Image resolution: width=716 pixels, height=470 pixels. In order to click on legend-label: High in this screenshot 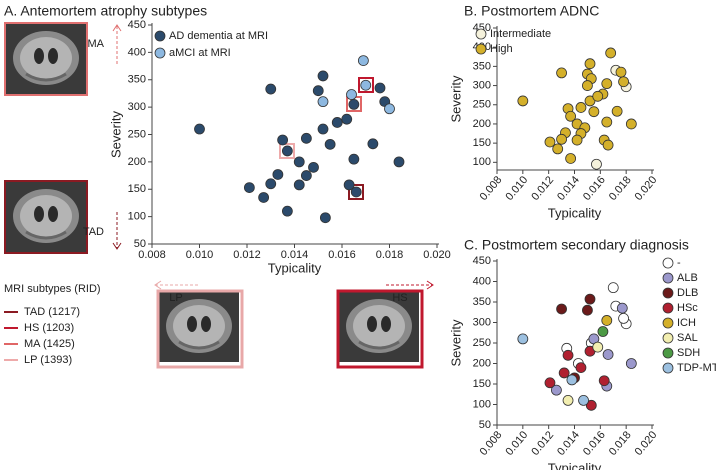, I will do `click(501, 49)`.